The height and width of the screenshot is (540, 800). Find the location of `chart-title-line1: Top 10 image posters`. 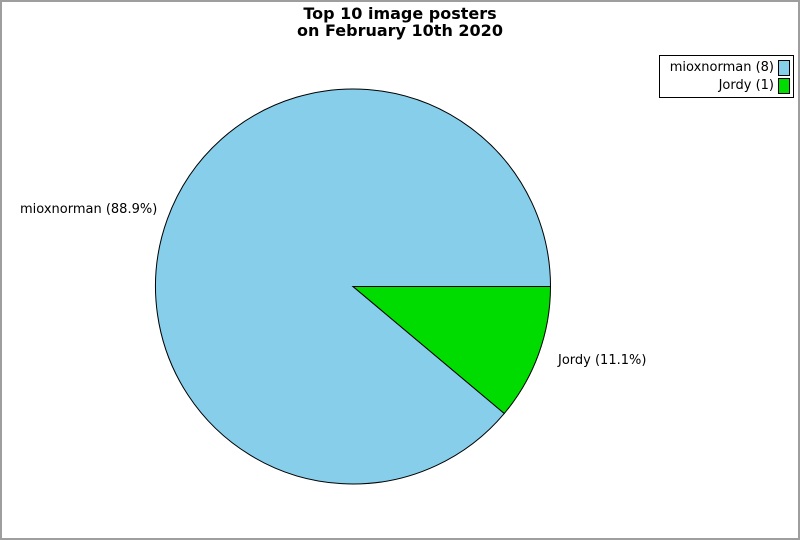

chart-title-line1: Top 10 image posters is located at coordinates (400, 13).